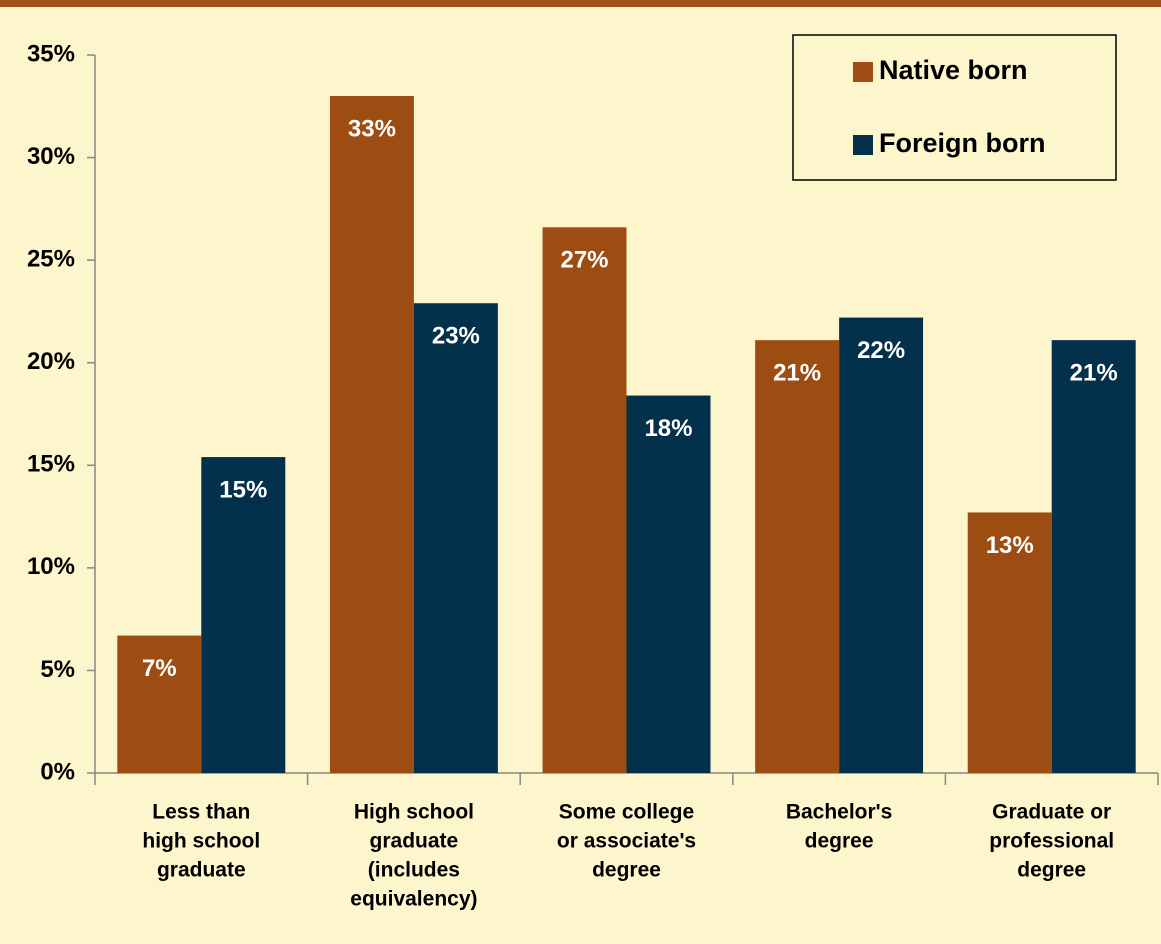  I want to click on top-stripe, so click(580, 3).